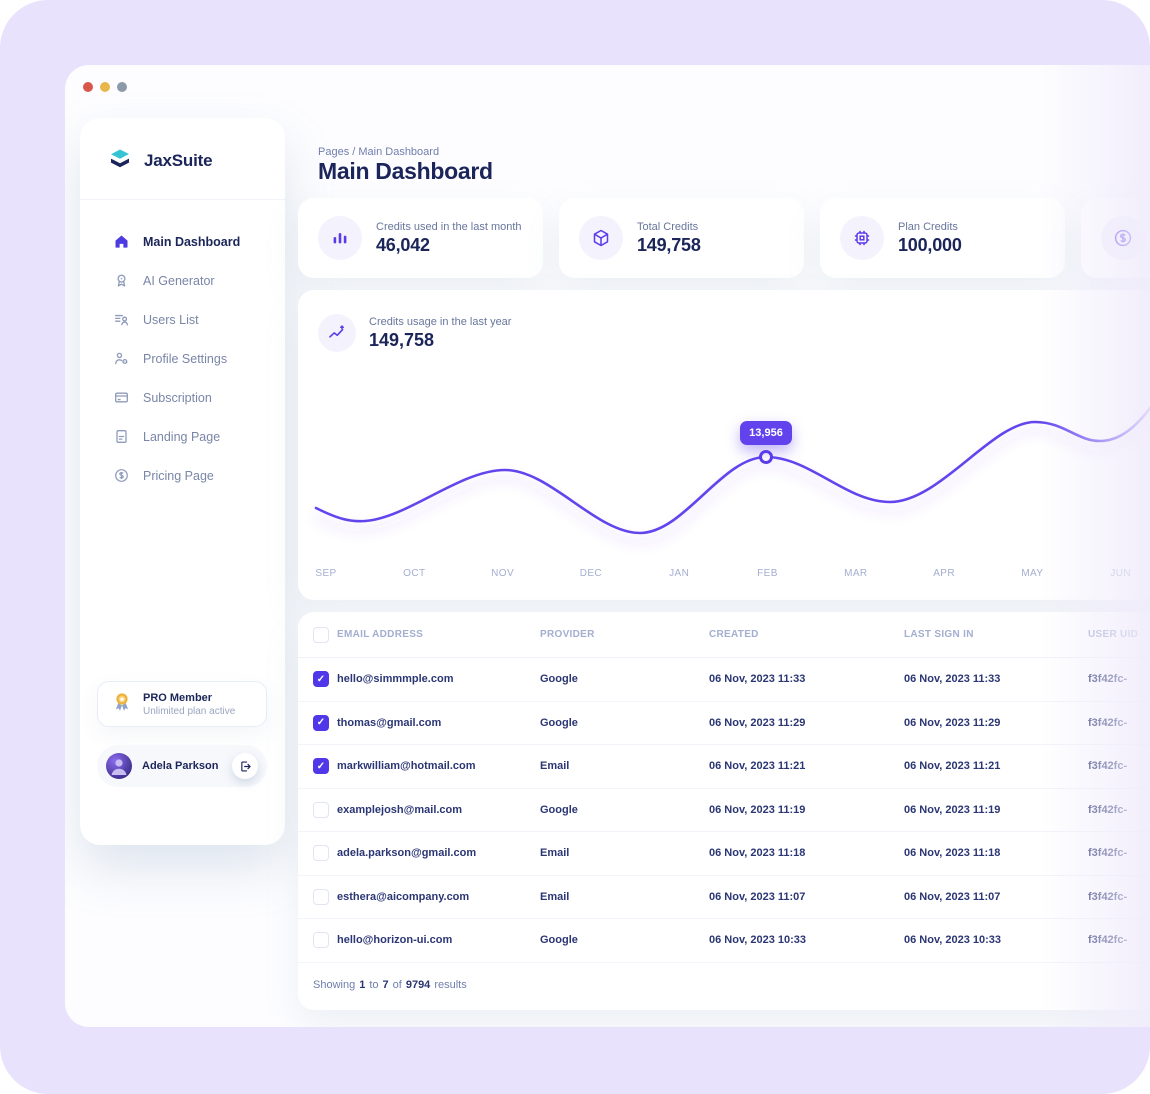 The image size is (1150, 1094). What do you see at coordinates (418, 984) in the screenshot?
I see `footer-total: 9794` at bounding box center [418, 984].